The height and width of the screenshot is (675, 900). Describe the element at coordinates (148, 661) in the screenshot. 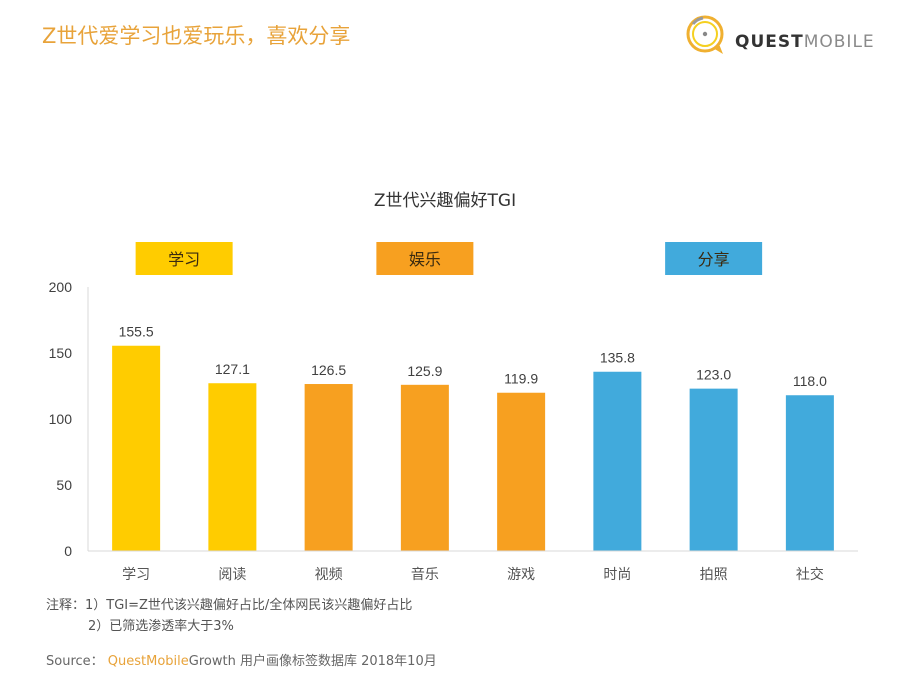

I see `source-brand: QuestMobile` at that location.